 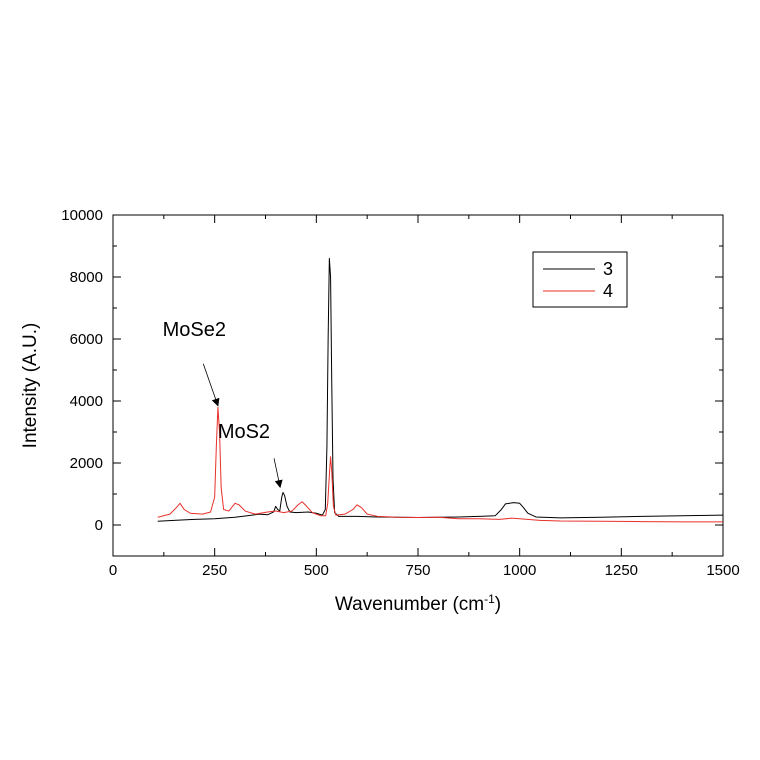 I want to click on legend-label-3: 3, so click(x=608, y=269).